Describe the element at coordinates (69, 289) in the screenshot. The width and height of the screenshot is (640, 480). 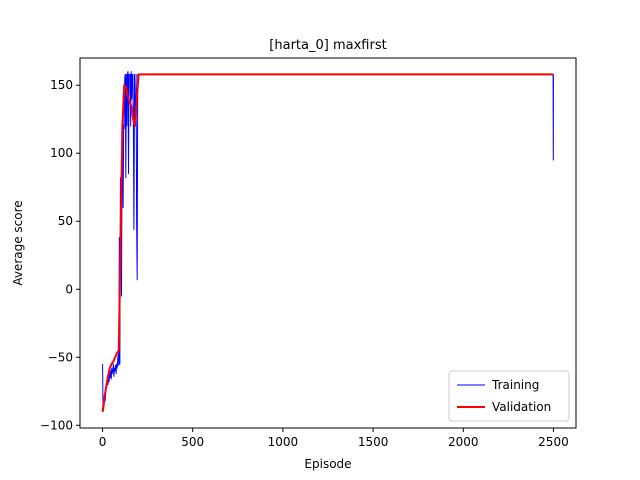
I see `y-tick-label: 0` at that location.